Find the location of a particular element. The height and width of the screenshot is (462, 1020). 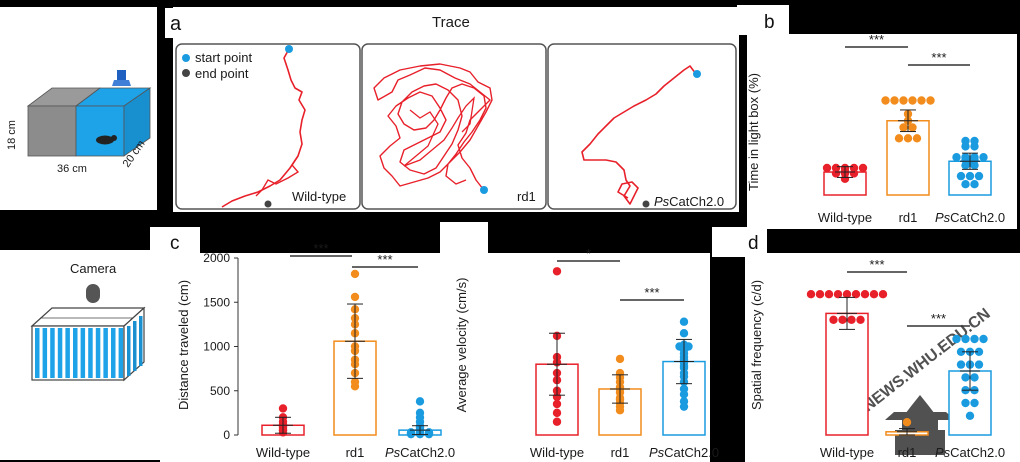

trace-label-pscatch-italic: Ps is located at coordinates (662, 201).